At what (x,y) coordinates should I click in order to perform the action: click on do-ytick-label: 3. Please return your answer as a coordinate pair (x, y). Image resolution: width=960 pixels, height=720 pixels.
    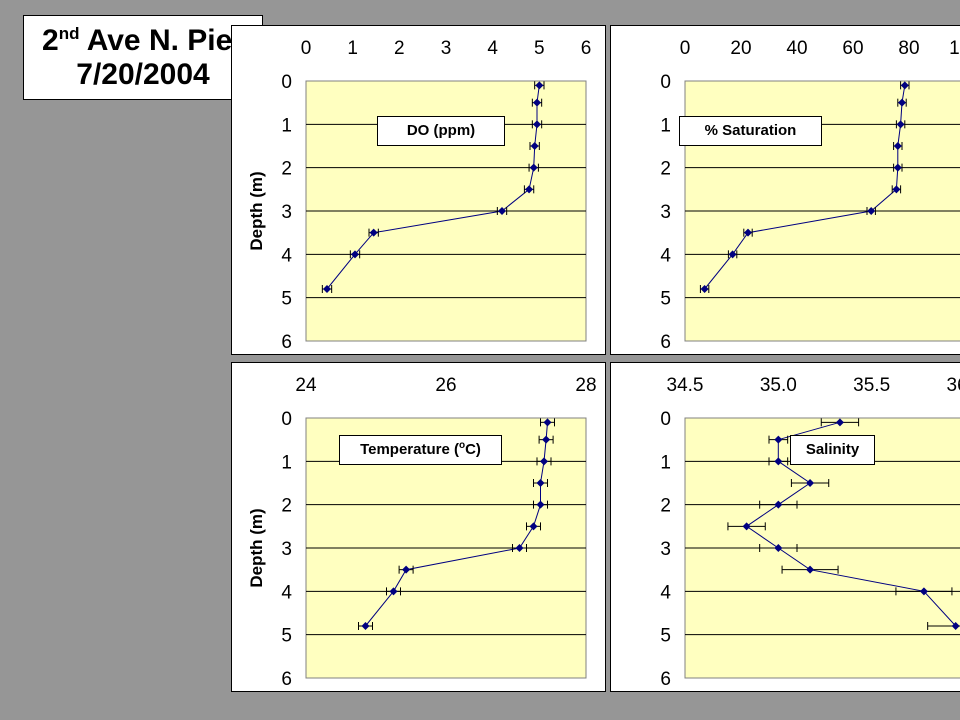
    Looking at the image, I should click on (286, 212).